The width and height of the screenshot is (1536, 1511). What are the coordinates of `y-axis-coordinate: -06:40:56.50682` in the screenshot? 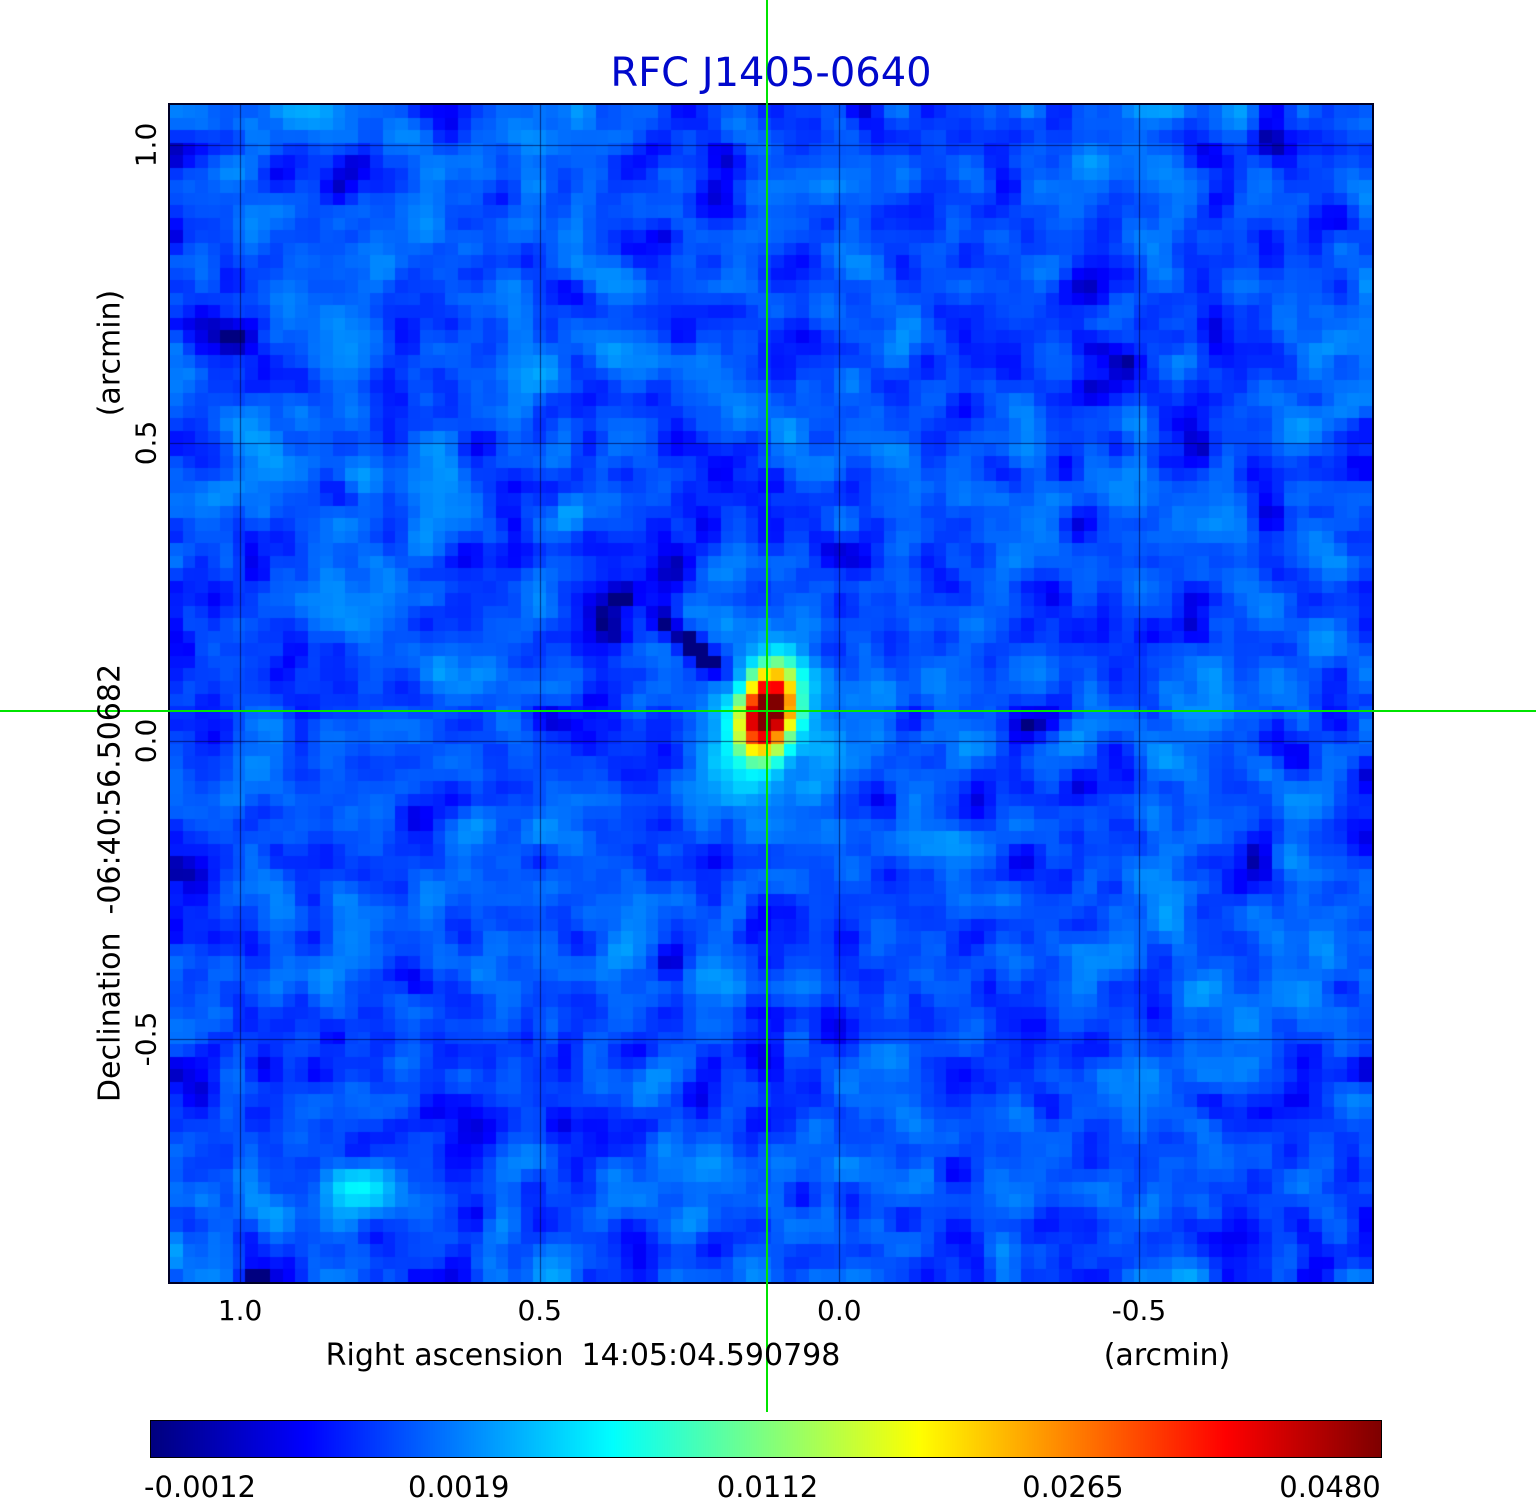 It's located at (110, 789).